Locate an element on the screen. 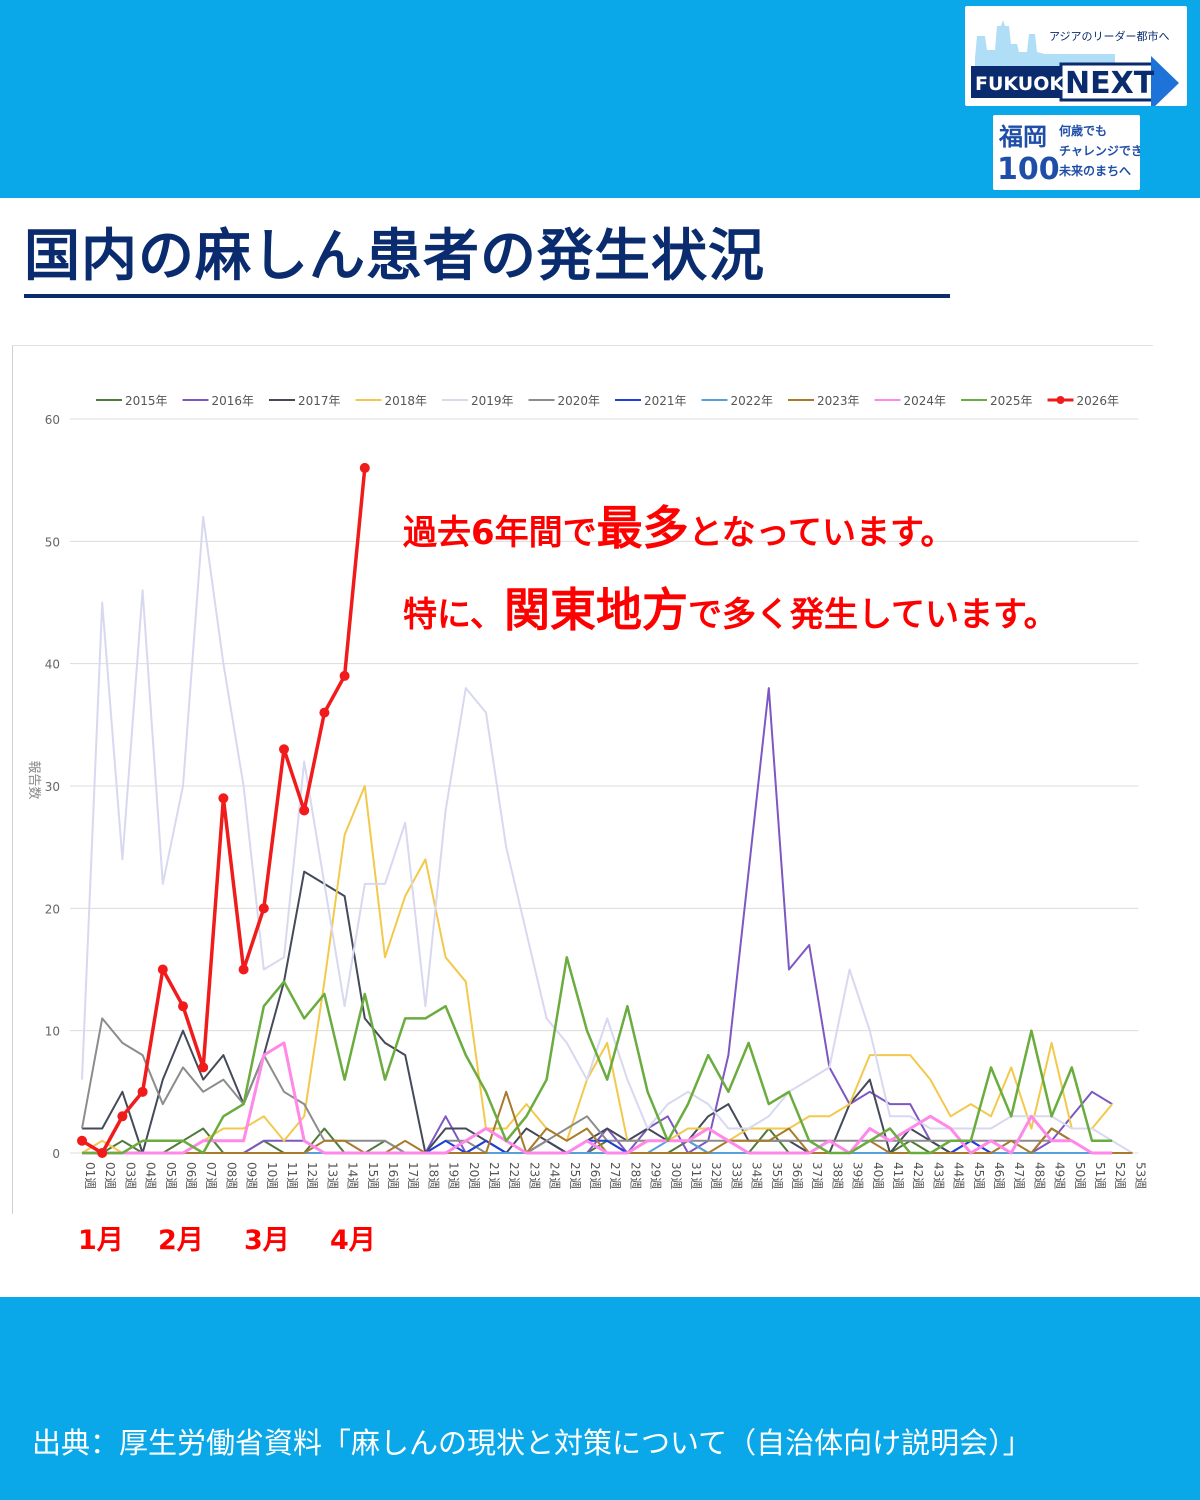 This screenshot has height=1500, width=1200. month-label-2: 2月 is located at coordinates (181, 1240).